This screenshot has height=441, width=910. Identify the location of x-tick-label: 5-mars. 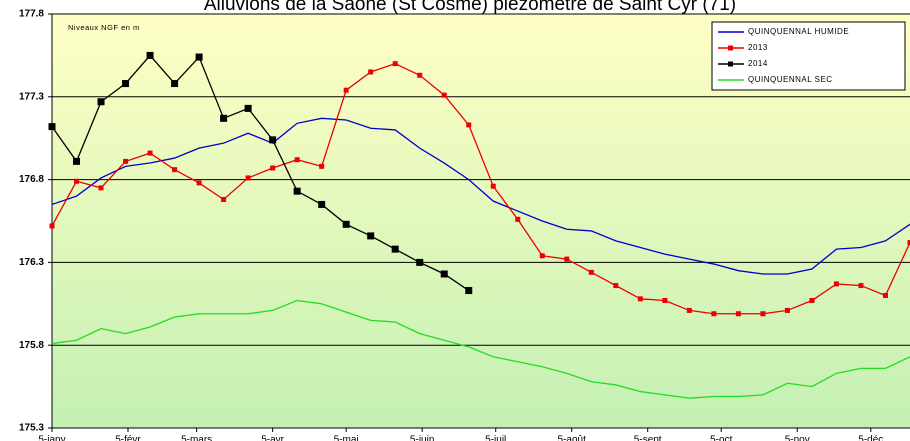
(196, 438).